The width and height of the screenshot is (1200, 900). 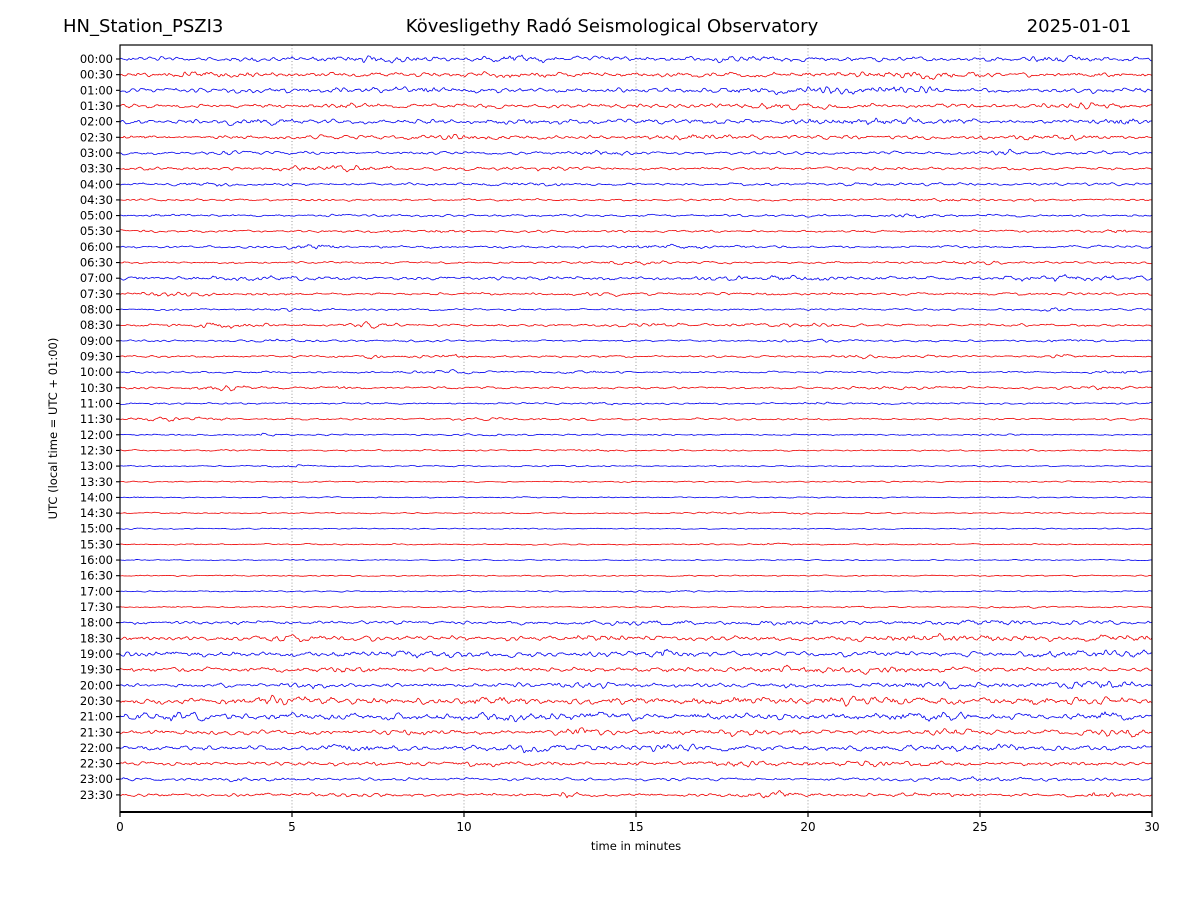 What do you see at coordinates (636, 794) in the screenshot?
I see `trace-row-23:30` at bounding box center [636, 794].